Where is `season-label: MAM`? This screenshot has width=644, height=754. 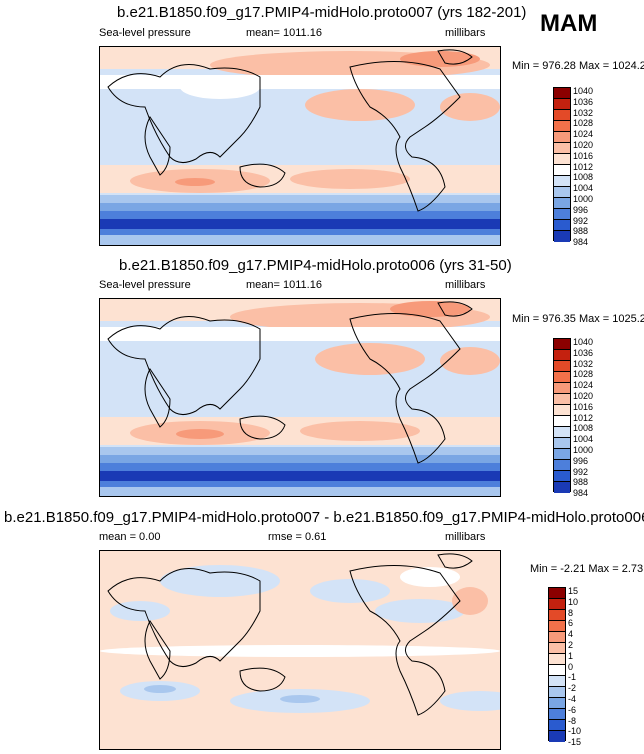 season-label: MAM is located at coordinates (569, 23).